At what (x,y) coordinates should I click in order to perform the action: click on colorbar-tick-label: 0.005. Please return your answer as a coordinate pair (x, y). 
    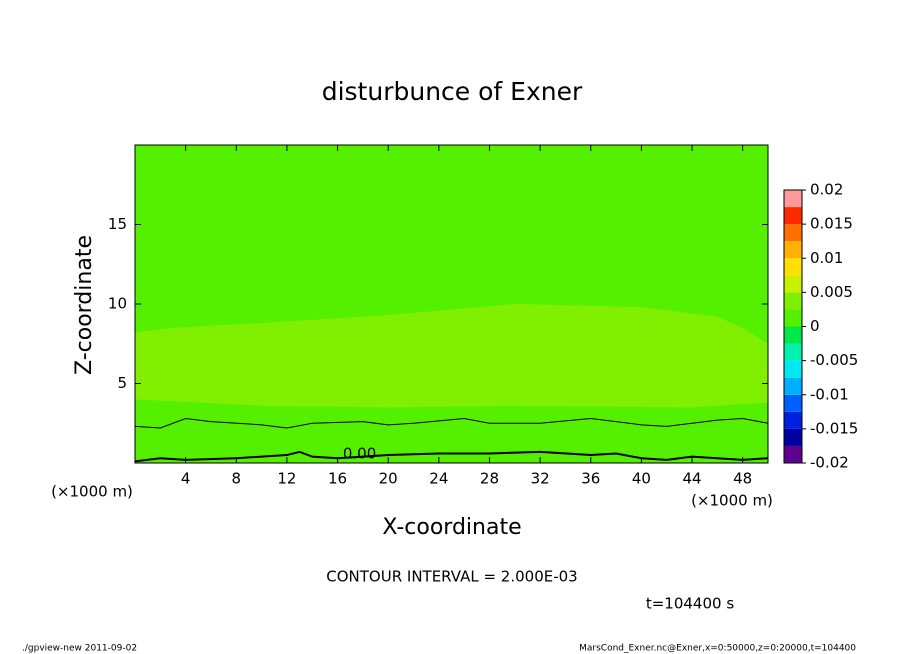
    Looking at the image, I should click on (831, 292).